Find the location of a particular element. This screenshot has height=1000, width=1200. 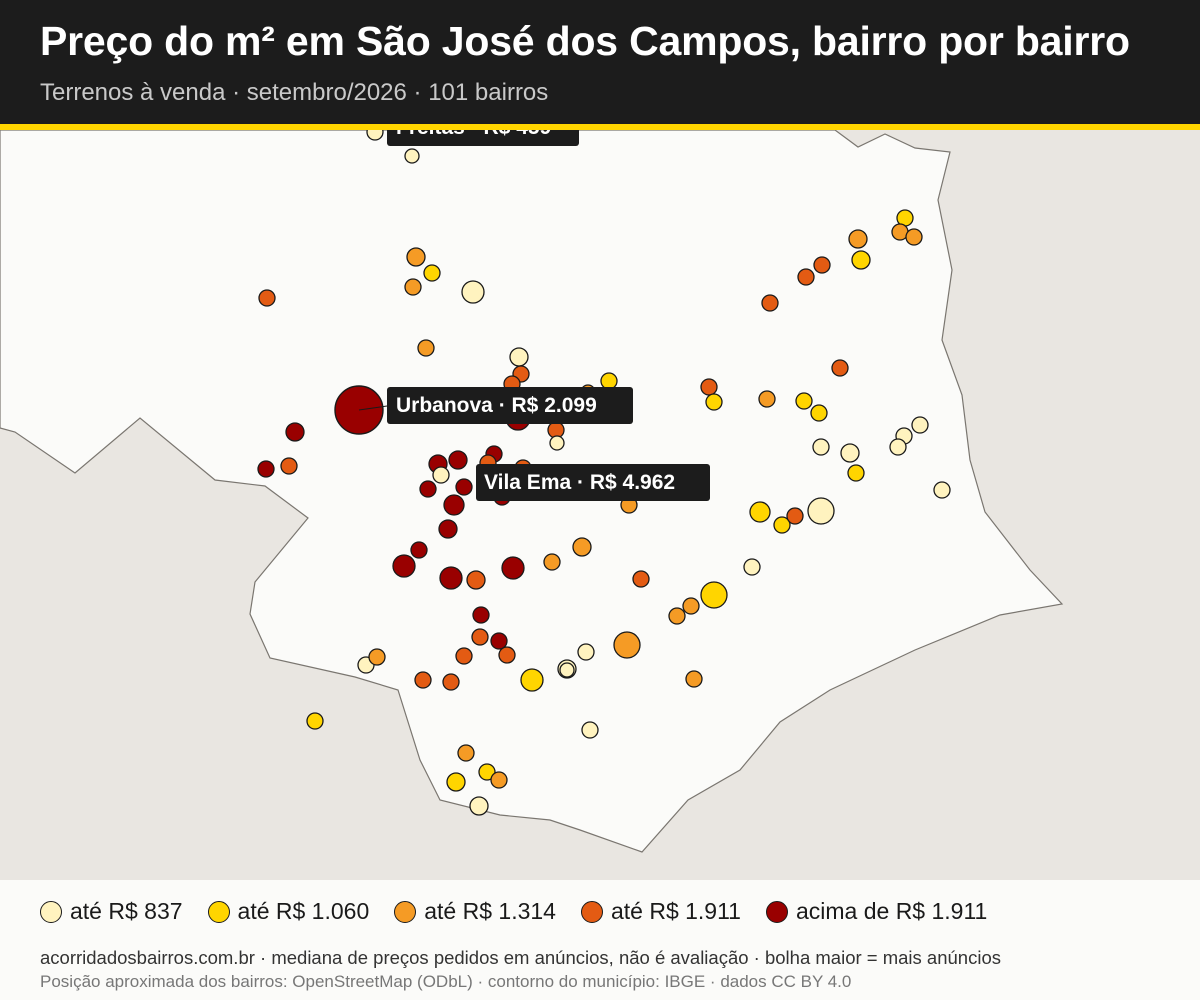

legend-item-ate-1060: até R$ 1.060 is located at coordinates (288, 911).